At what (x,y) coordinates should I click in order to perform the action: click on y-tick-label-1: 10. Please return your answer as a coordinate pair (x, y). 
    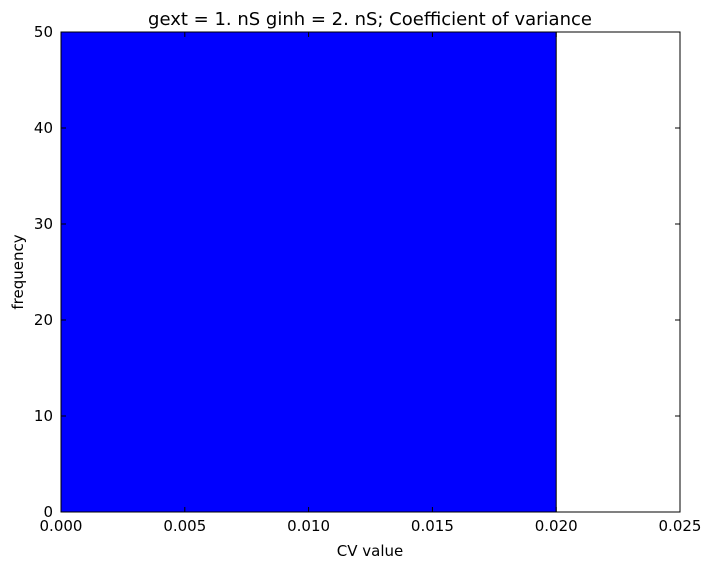
    Looking at the image, I should click on (43, 416).